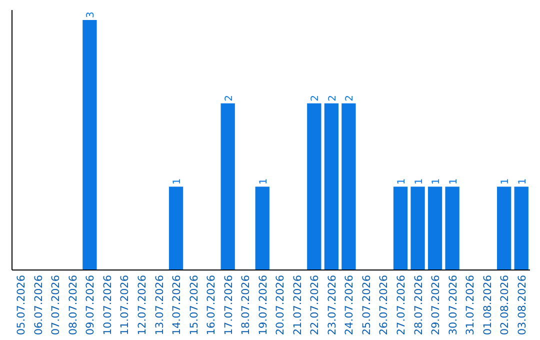 The height and width of the screenshot is (340, 540). What do you see at coordinates (453, 305) in the screenshot?
I see `x-tick-label: 30.07.2026` at bounding box center [453, 305].